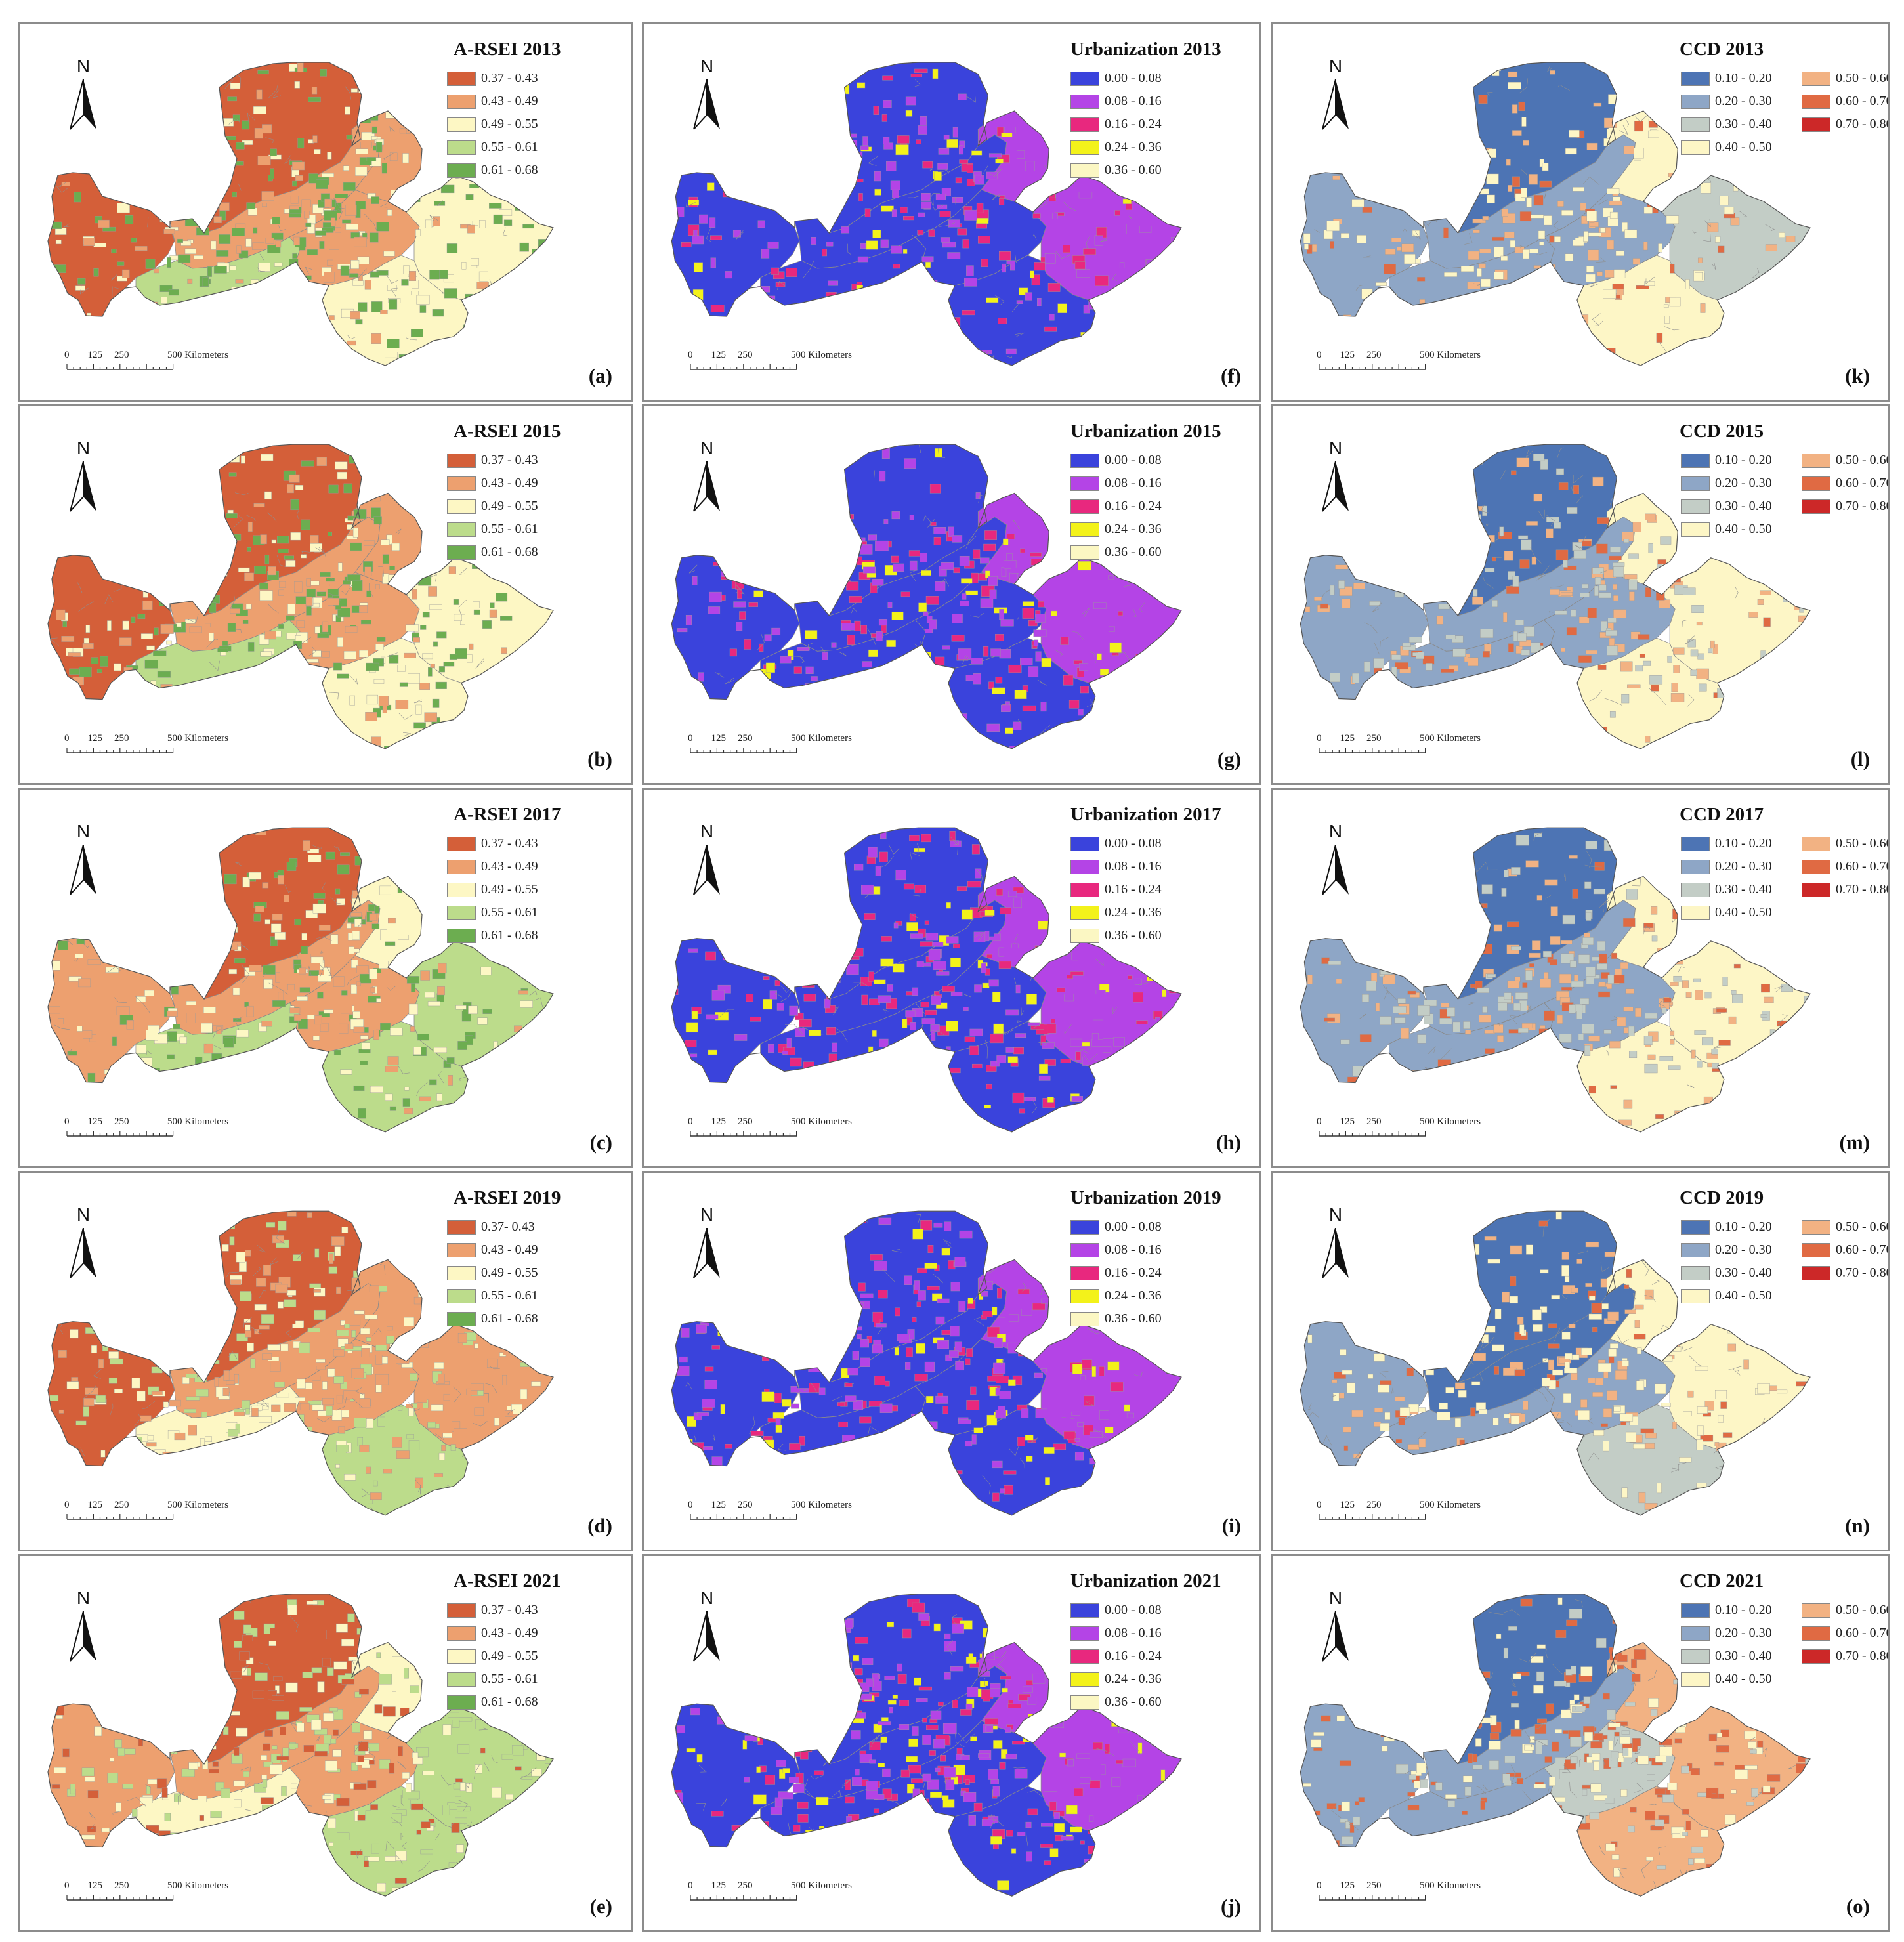 Image resolution: width=1904 pixels, height=1942 pixels. What do you see at coordinates (690, 1121) in the screenshot?
I see `scale-tick-label: 0` at bounding box center [690, 1121].